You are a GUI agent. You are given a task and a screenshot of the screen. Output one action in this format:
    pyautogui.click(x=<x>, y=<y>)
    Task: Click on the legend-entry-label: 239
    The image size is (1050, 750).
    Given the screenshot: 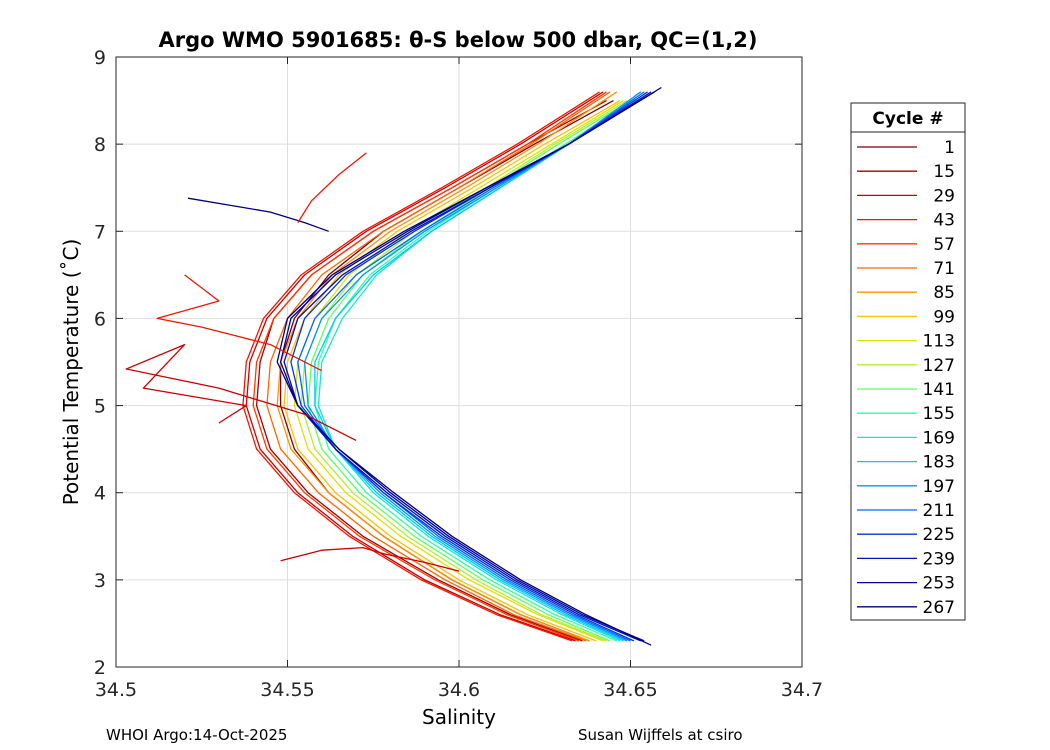 What is the action you would take?
    pyautogui.click(x=939, y=559)
    